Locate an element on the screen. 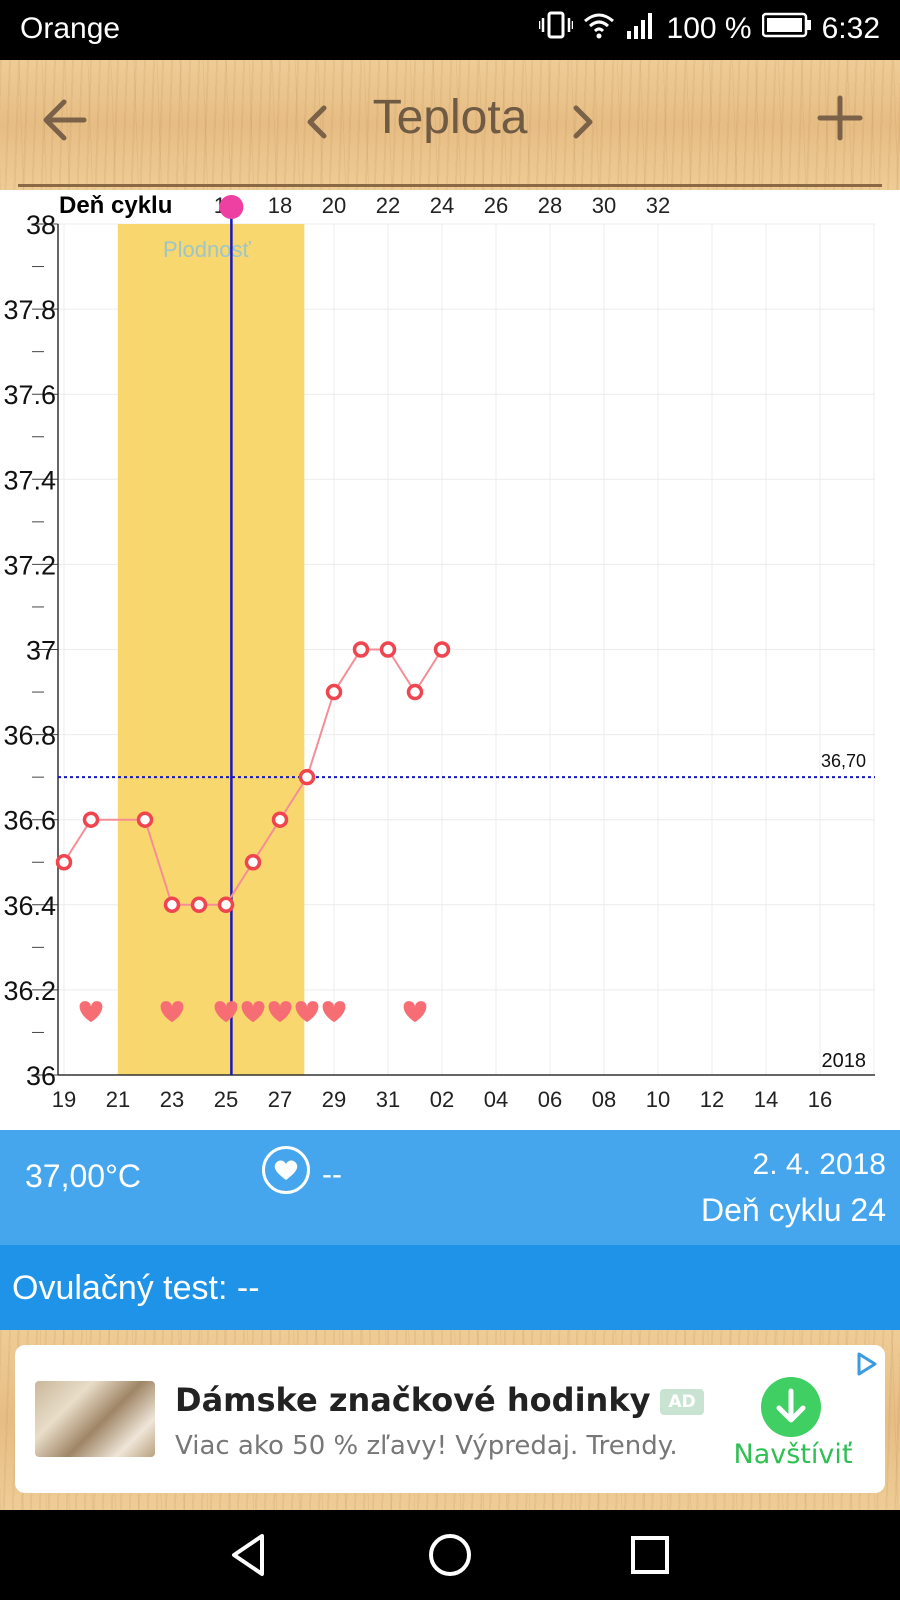 The height and width of the screenshot is (1600, 900). plus-icon is located at coordinates (840, 118).